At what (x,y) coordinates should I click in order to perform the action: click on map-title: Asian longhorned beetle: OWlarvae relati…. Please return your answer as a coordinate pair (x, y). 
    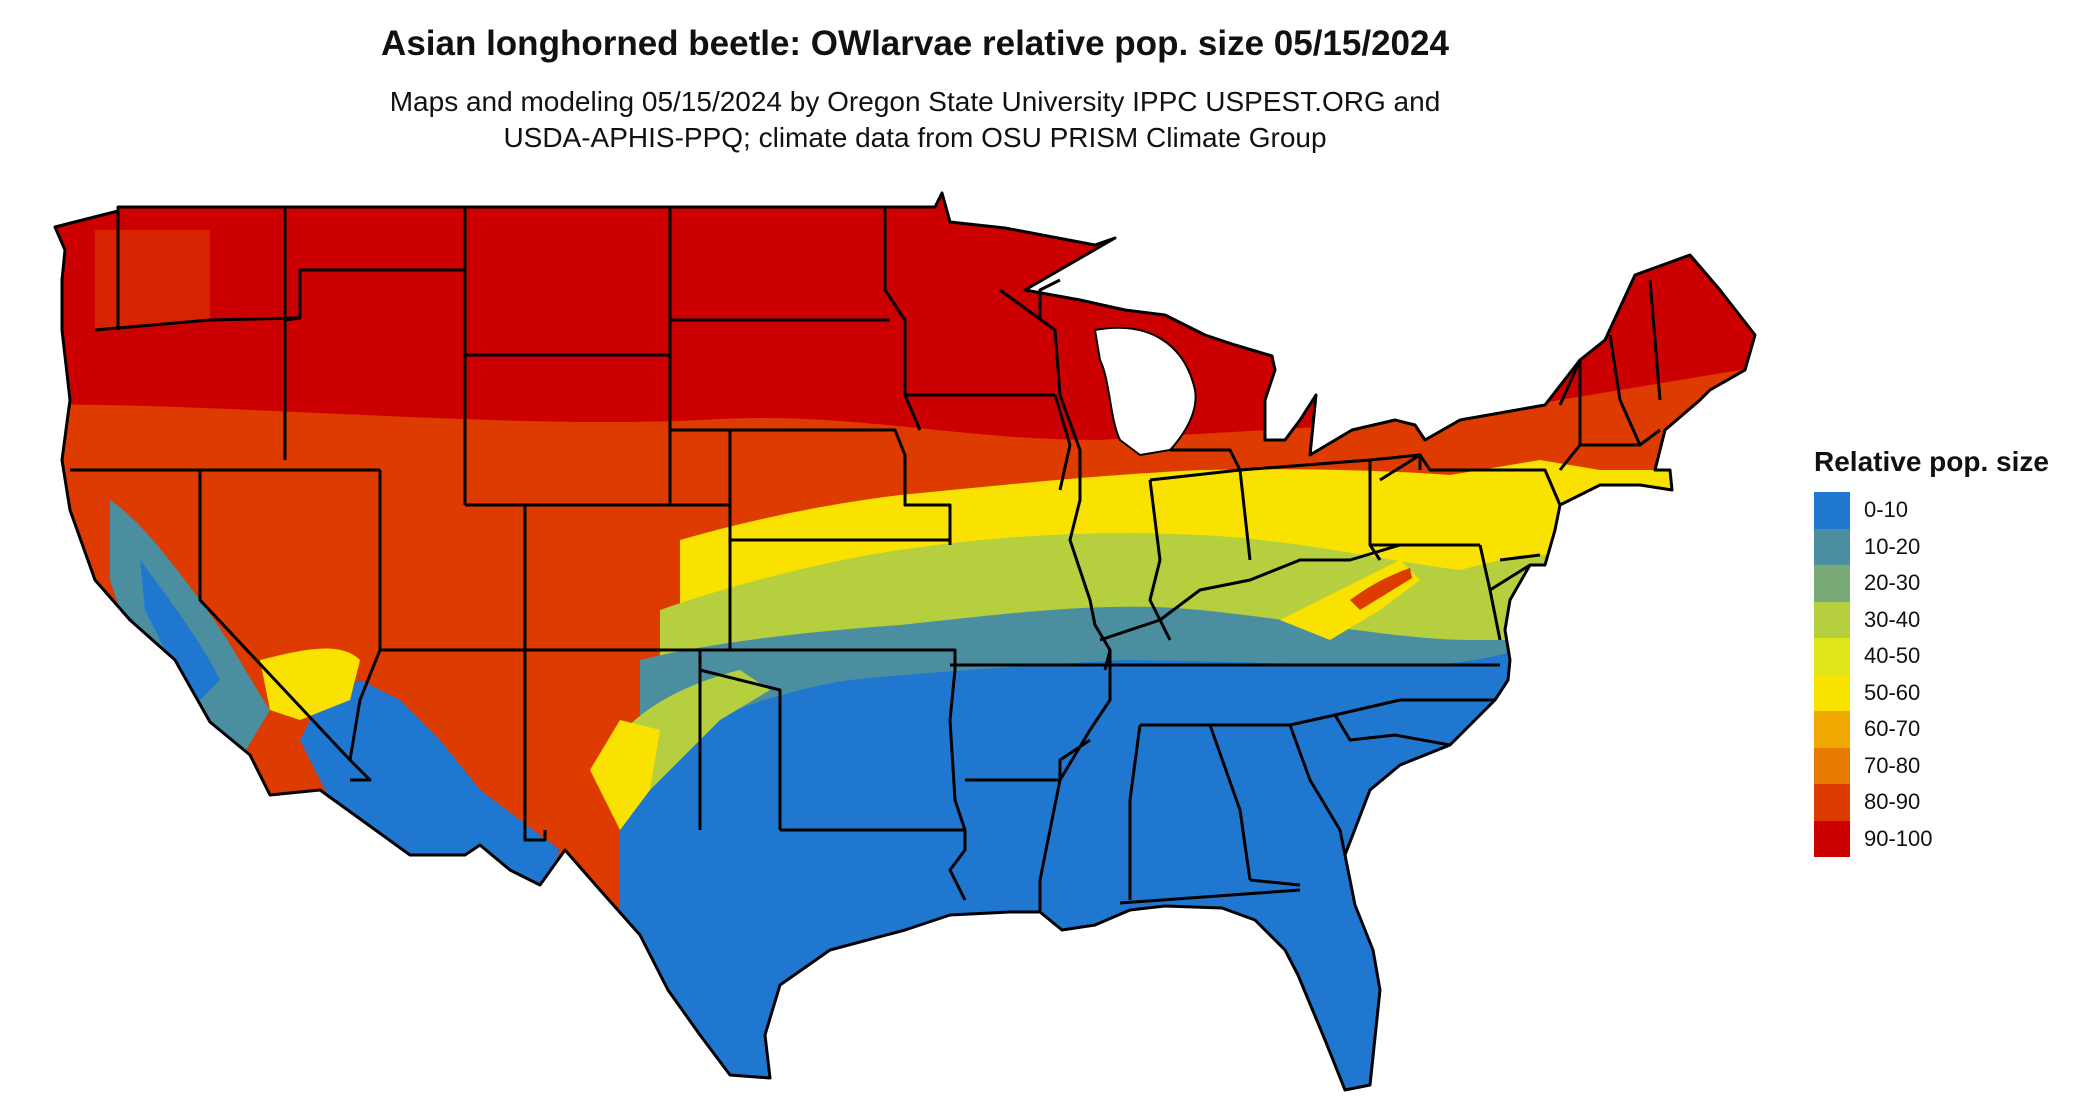
    Looking at the image, I should click on (915, 43).